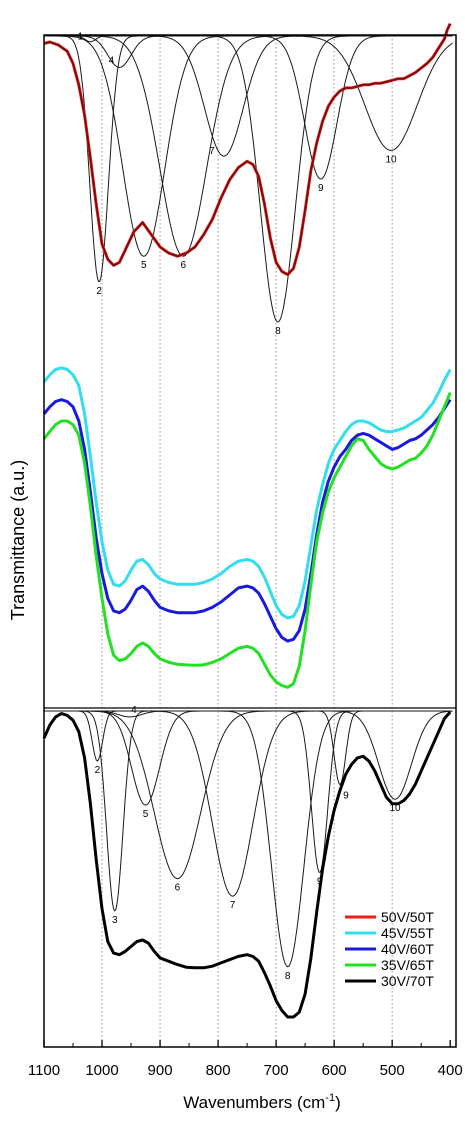 Image resolution: width=465 pixels, height=1123 pixels. I want to click on legend-label-3: 35V/65T, so click(407, 965).